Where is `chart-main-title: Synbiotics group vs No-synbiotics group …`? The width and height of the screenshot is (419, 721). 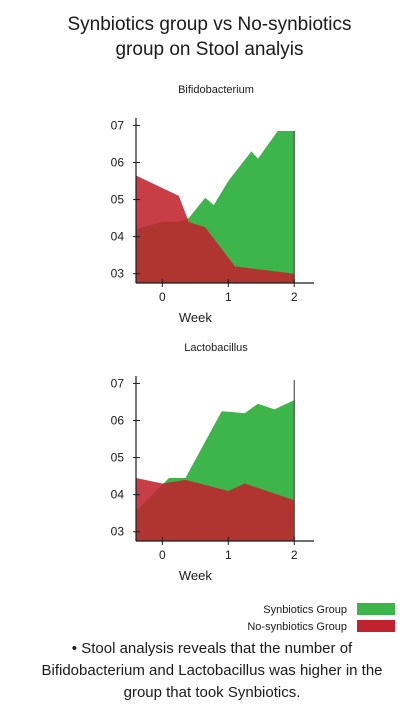
chart-main-title: Synbiotics group vs No-synbiotics group … is located at coordinates (209, 37).